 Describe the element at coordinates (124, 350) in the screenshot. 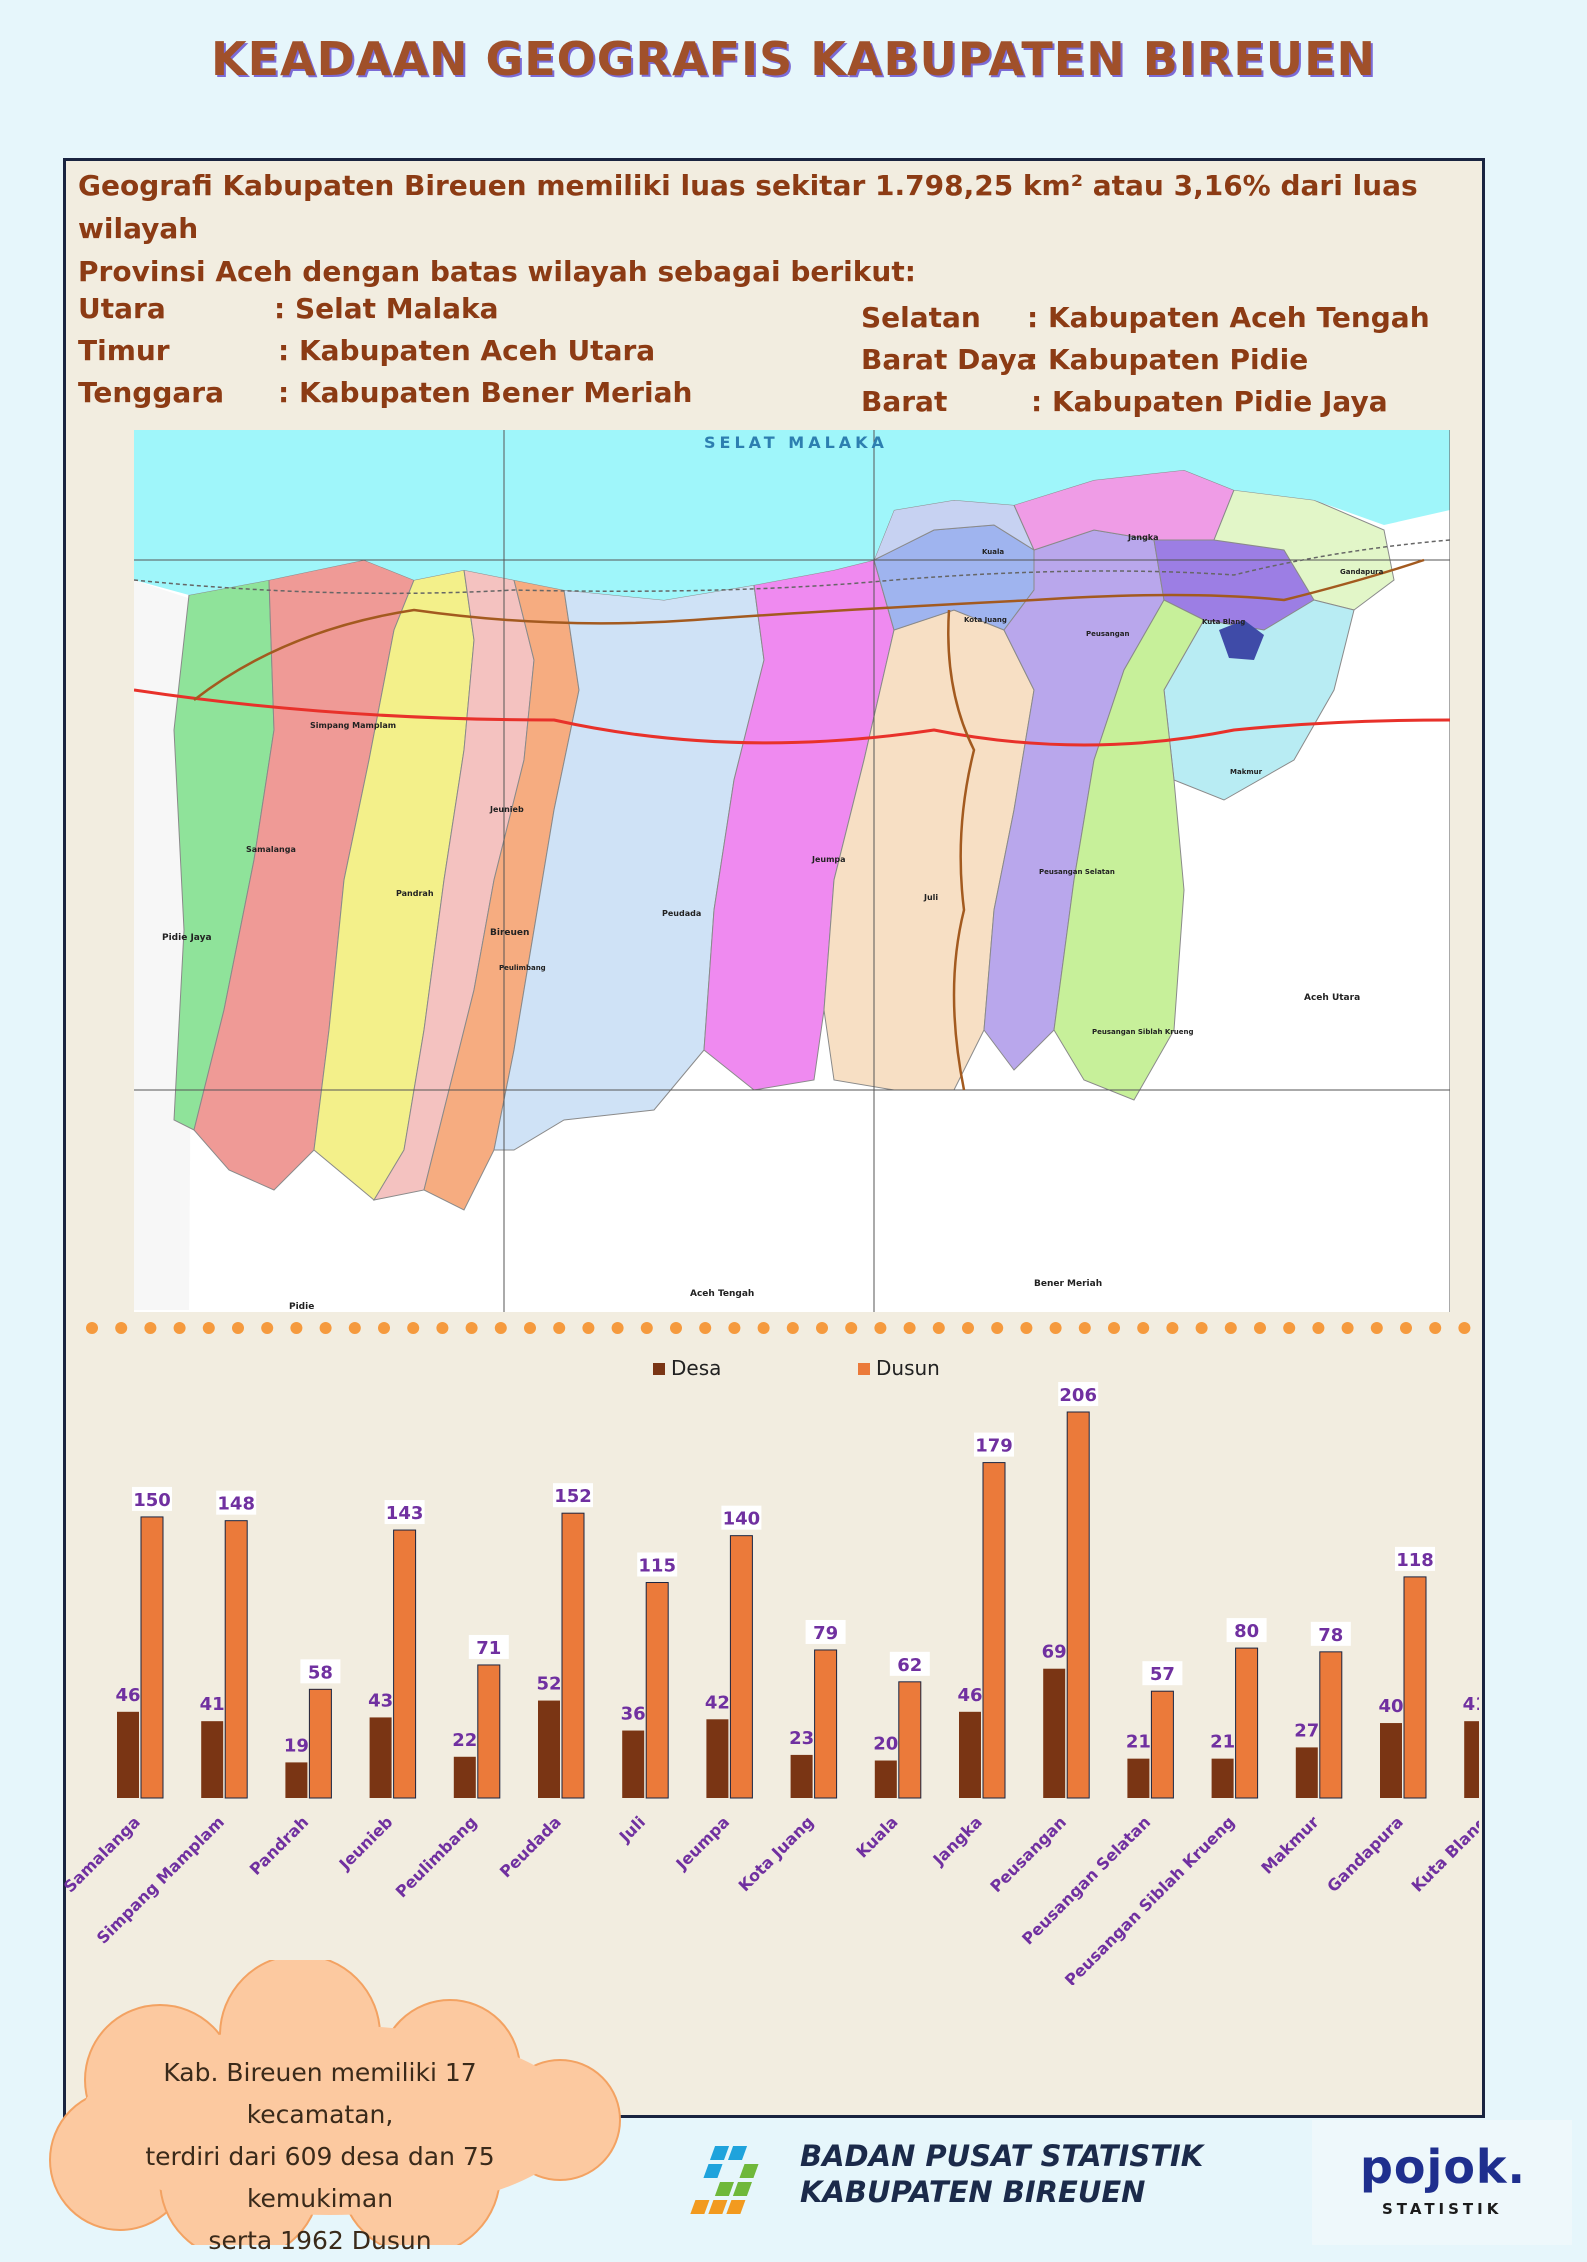

I see `border-key: Timur` at that location.